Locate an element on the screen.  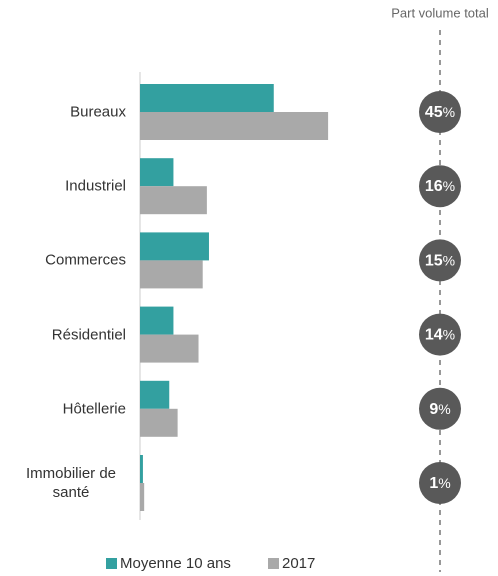
share-label: 16% is located at coordinates (440, 187).